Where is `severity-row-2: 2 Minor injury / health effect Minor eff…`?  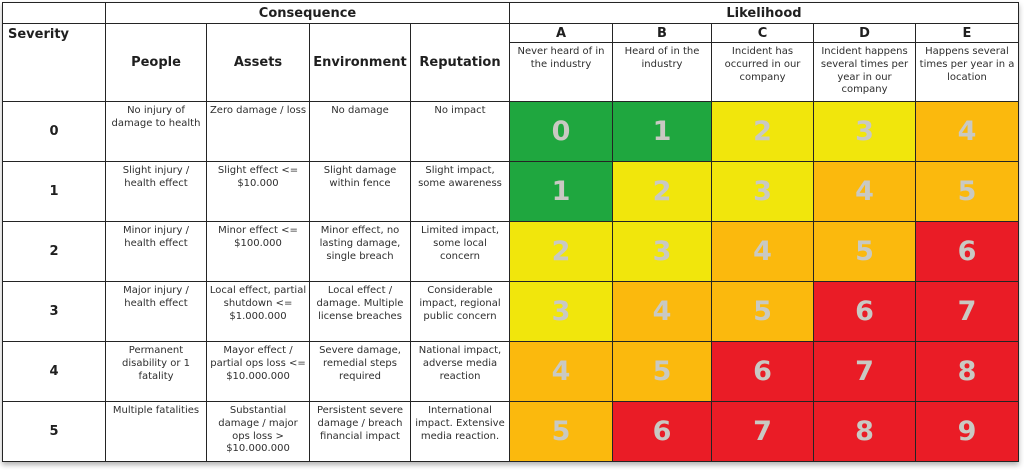 severity-row-2: 2 Minor injury / health effect Minor eff… is located at coordinates (510, 251).